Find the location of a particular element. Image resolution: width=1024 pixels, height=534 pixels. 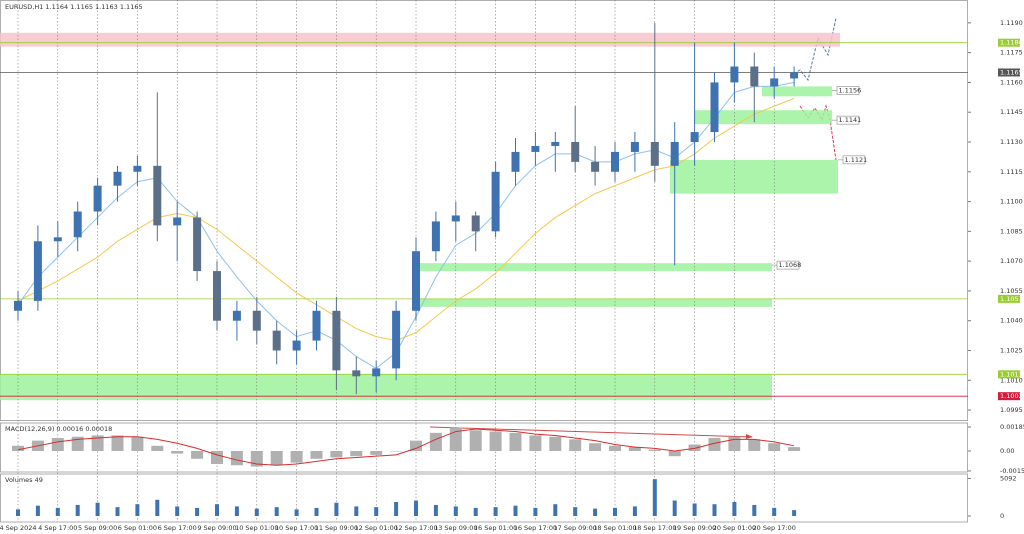

y-tick-label: 0 is located at coordinates (1002, 516).